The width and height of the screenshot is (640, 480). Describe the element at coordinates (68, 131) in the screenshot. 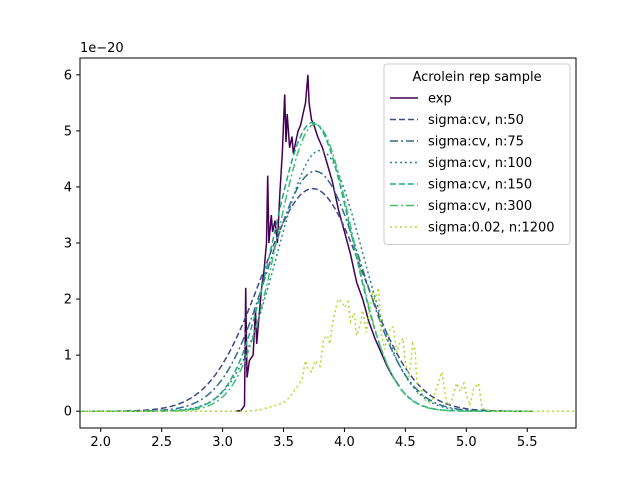

I see `y-tick-label: 5` at that location.